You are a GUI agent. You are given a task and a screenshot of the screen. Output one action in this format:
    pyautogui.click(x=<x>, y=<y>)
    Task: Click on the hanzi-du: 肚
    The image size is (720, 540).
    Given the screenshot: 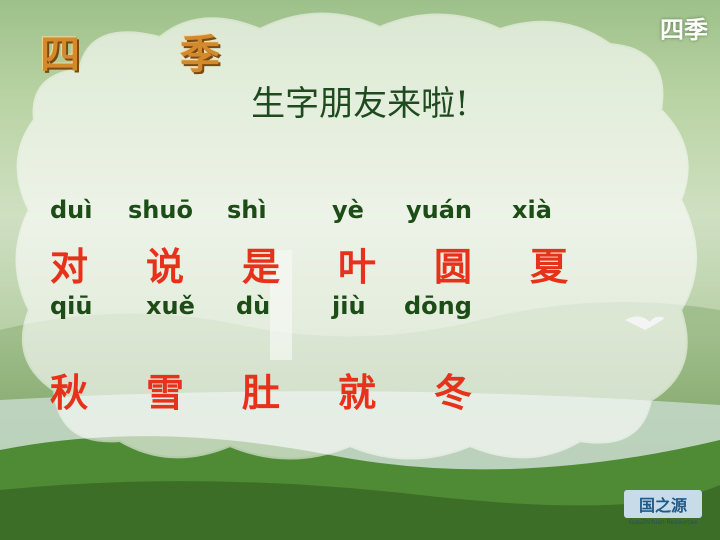 What is the action you would take?
    pyautogui.click(x=261, y=393)
    